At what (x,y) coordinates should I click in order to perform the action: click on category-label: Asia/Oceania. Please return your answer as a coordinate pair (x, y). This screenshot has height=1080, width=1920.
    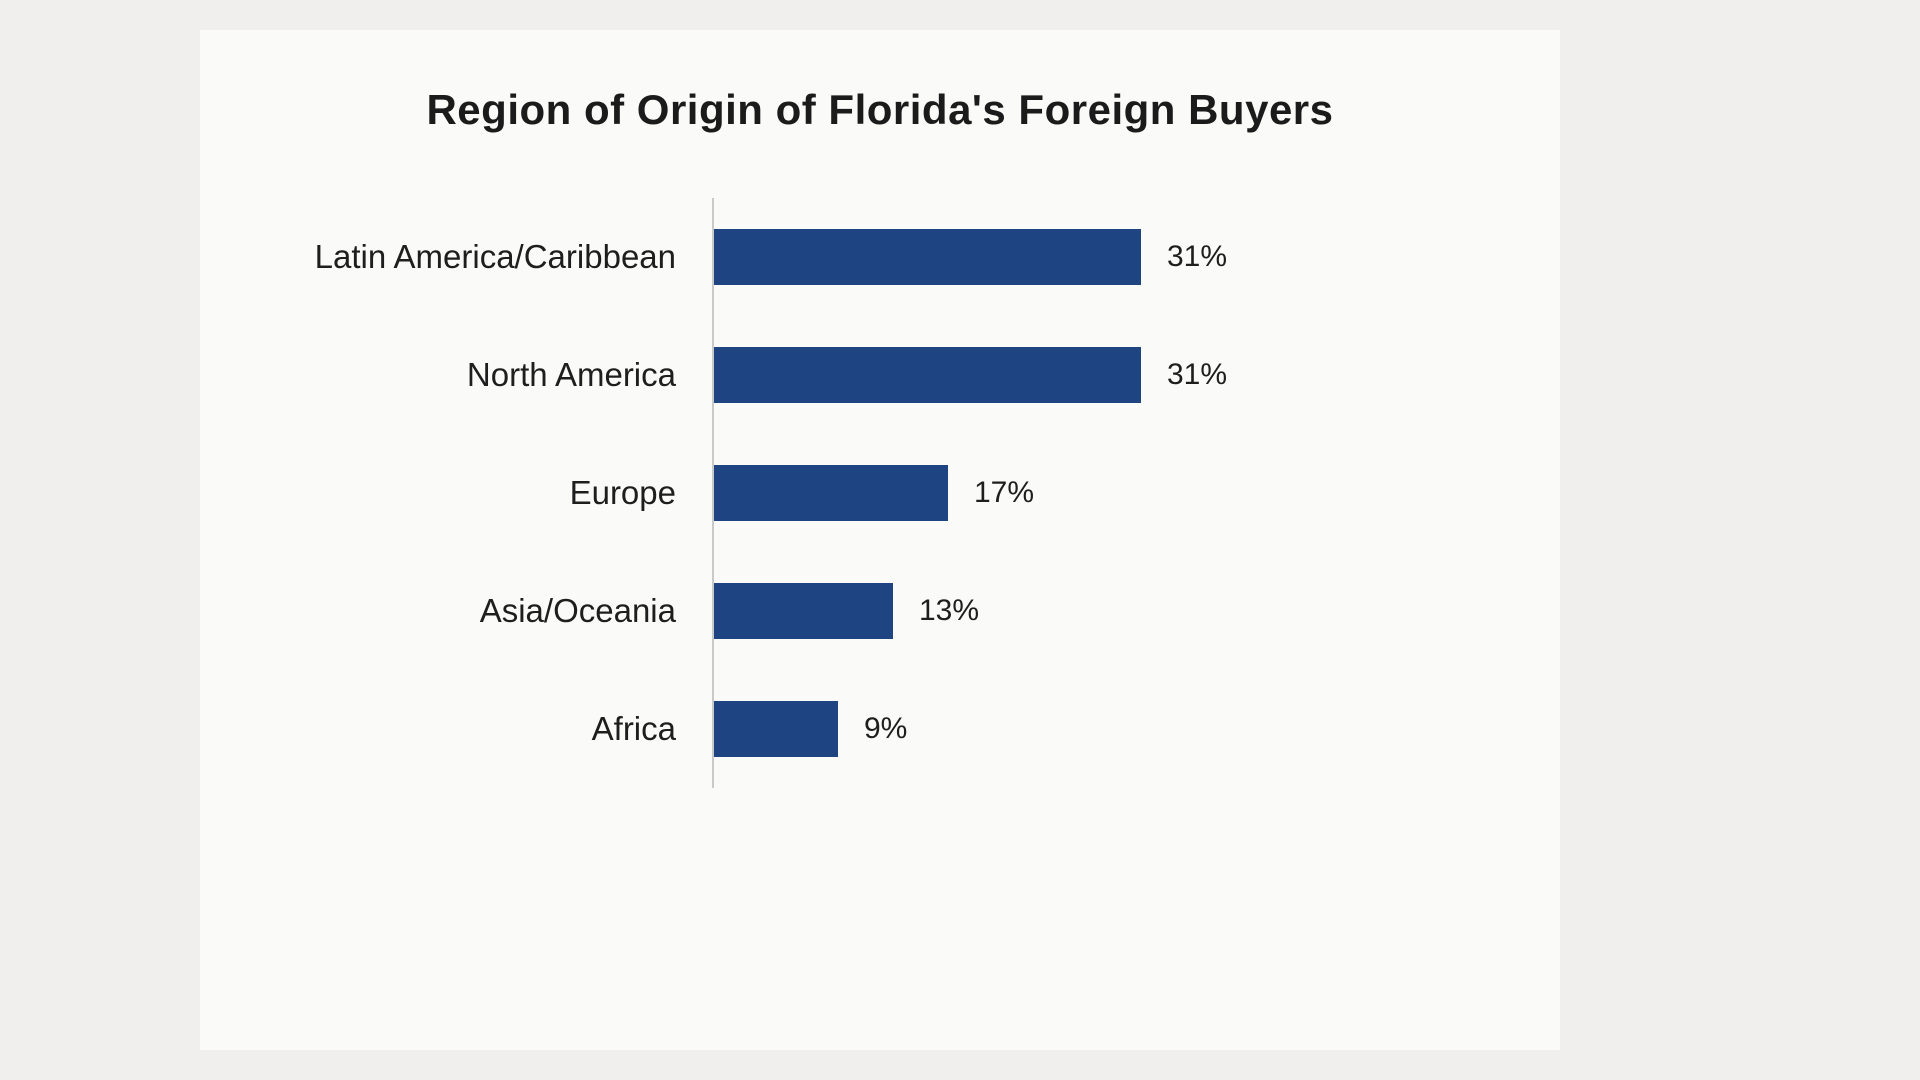
    Looking at the image, I should click on (577, 610).